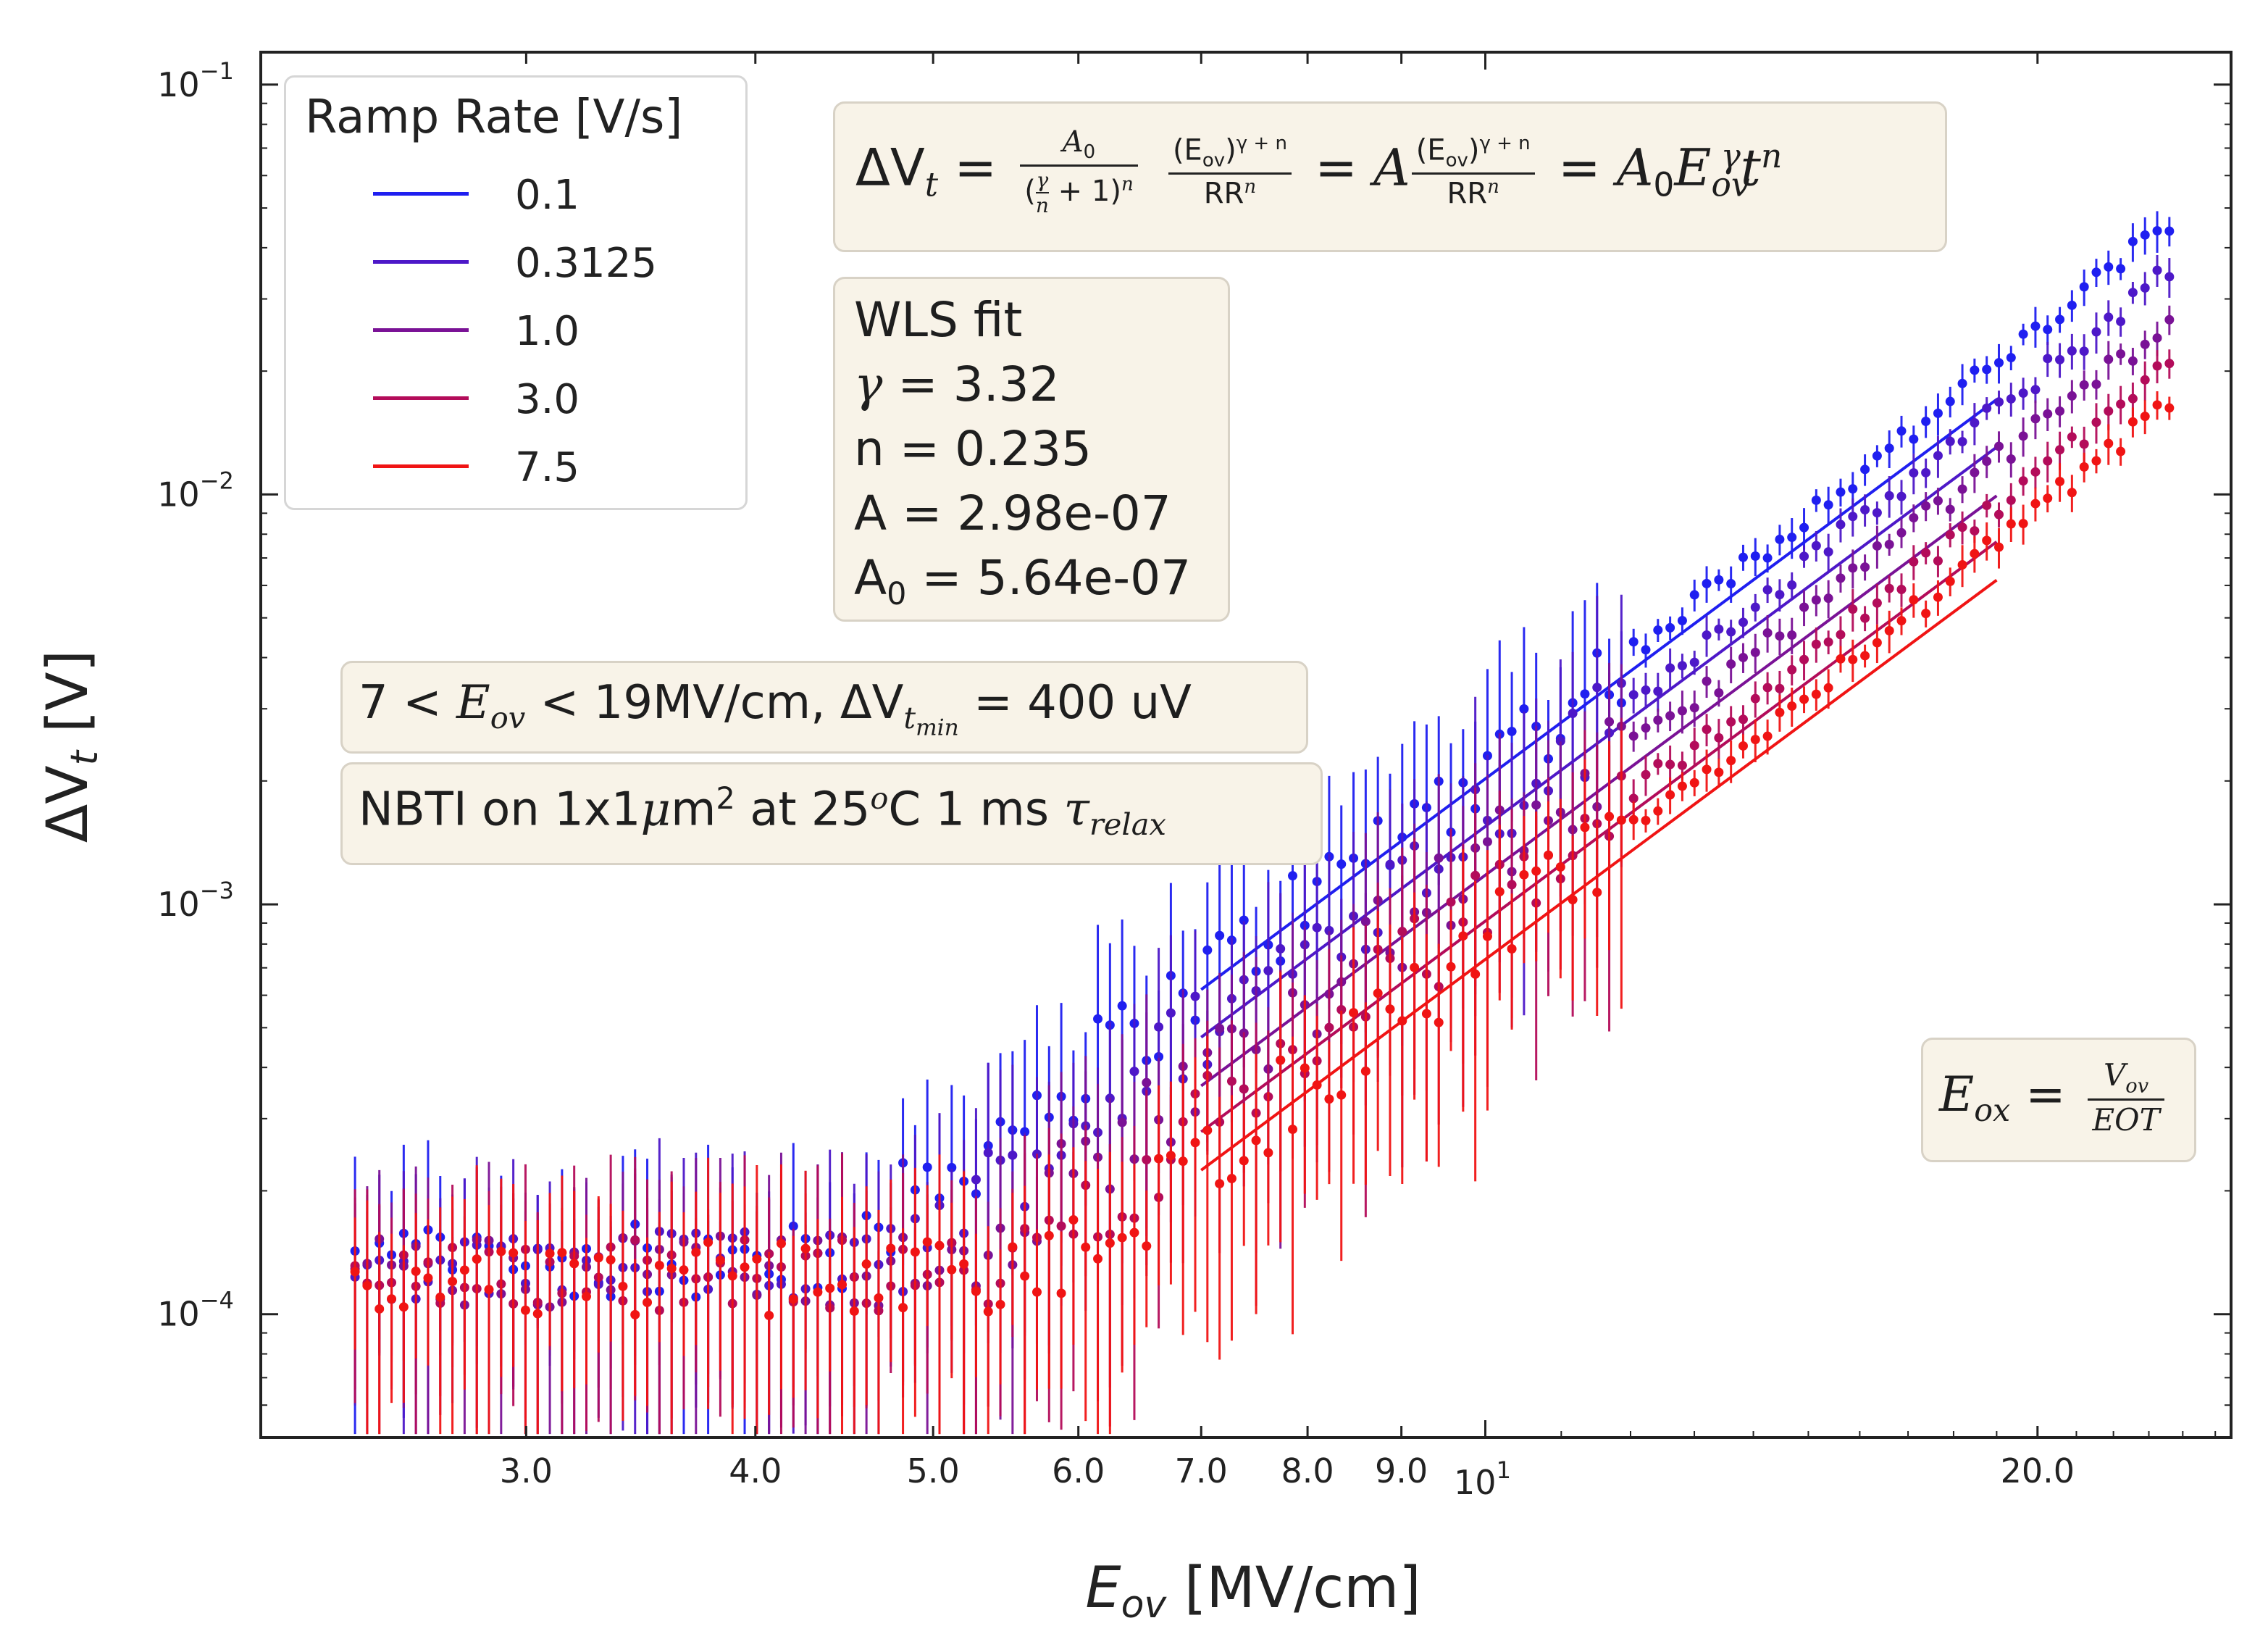 The image size is (2268, 1639). What do you see at coordinates (715, 703) in the screenshot?
I see `range-text-b: < 19MV/cm, ΔV` at bounding box center [715, 703].